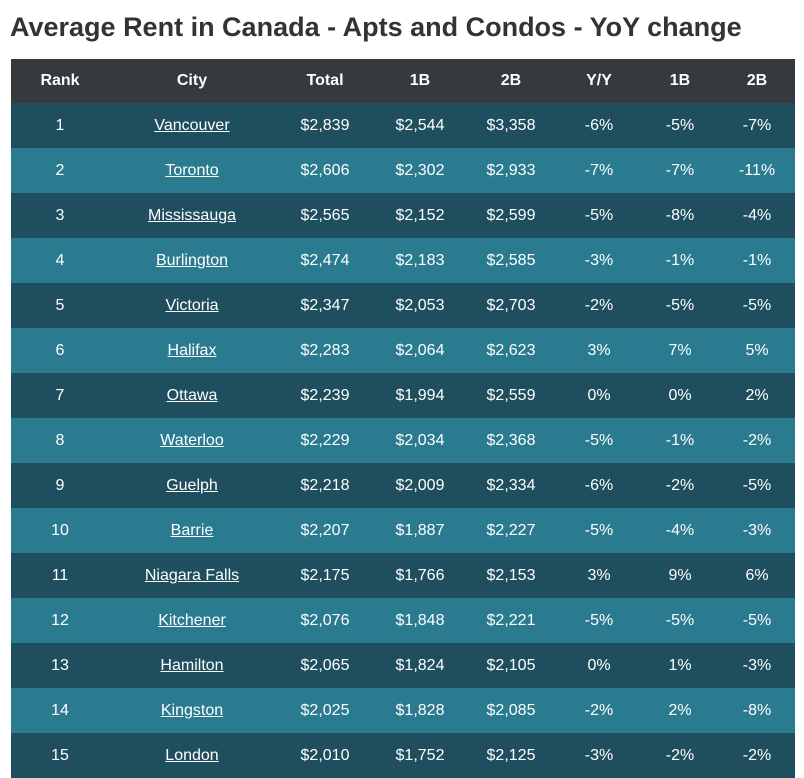 The height and width of the screenshot is (778, 804). I want to click on rent-1b-cell: $1,828, so click(420, 710).